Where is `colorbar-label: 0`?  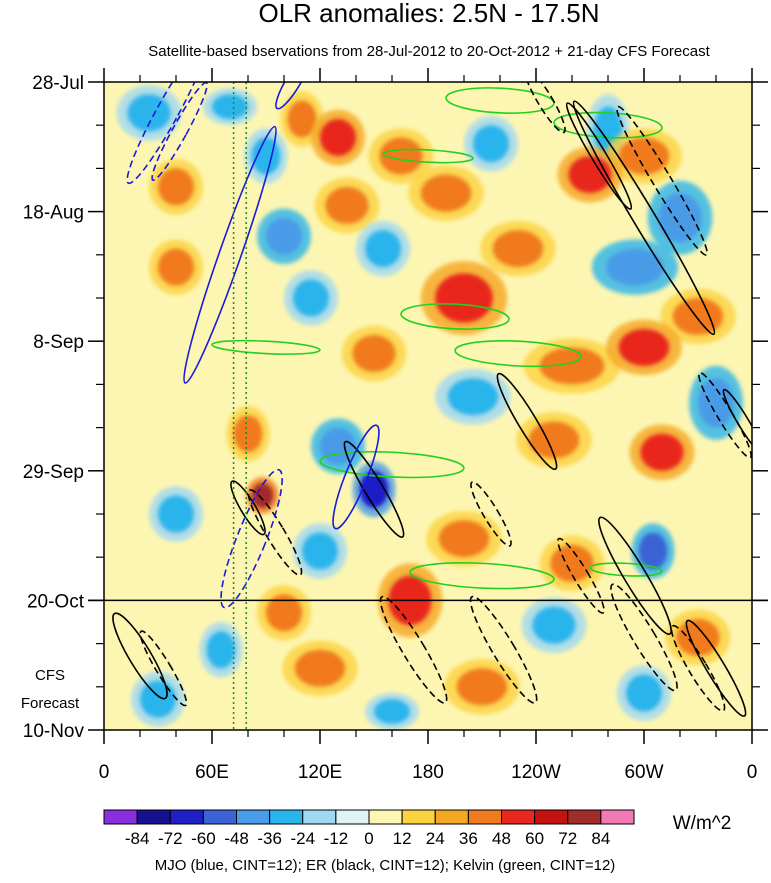
colorbar-label: 0 is located at coordinates (368, 838).